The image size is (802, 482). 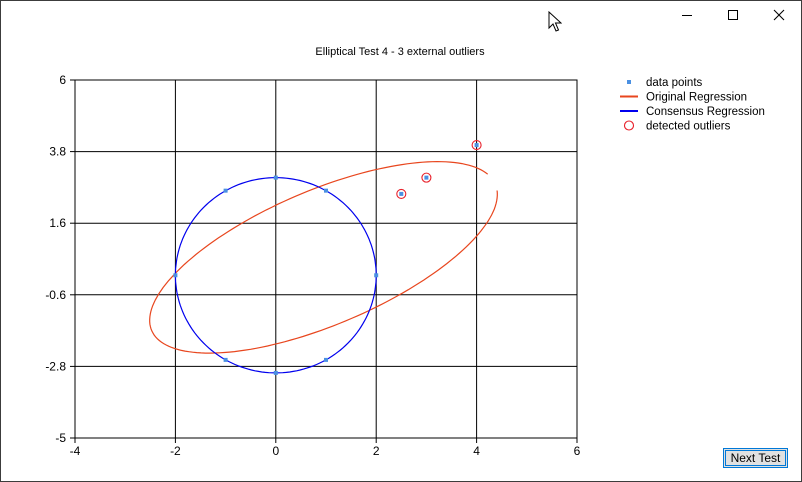 I want to click on y-tick-label: 3.8, so click(x=57, y=152).